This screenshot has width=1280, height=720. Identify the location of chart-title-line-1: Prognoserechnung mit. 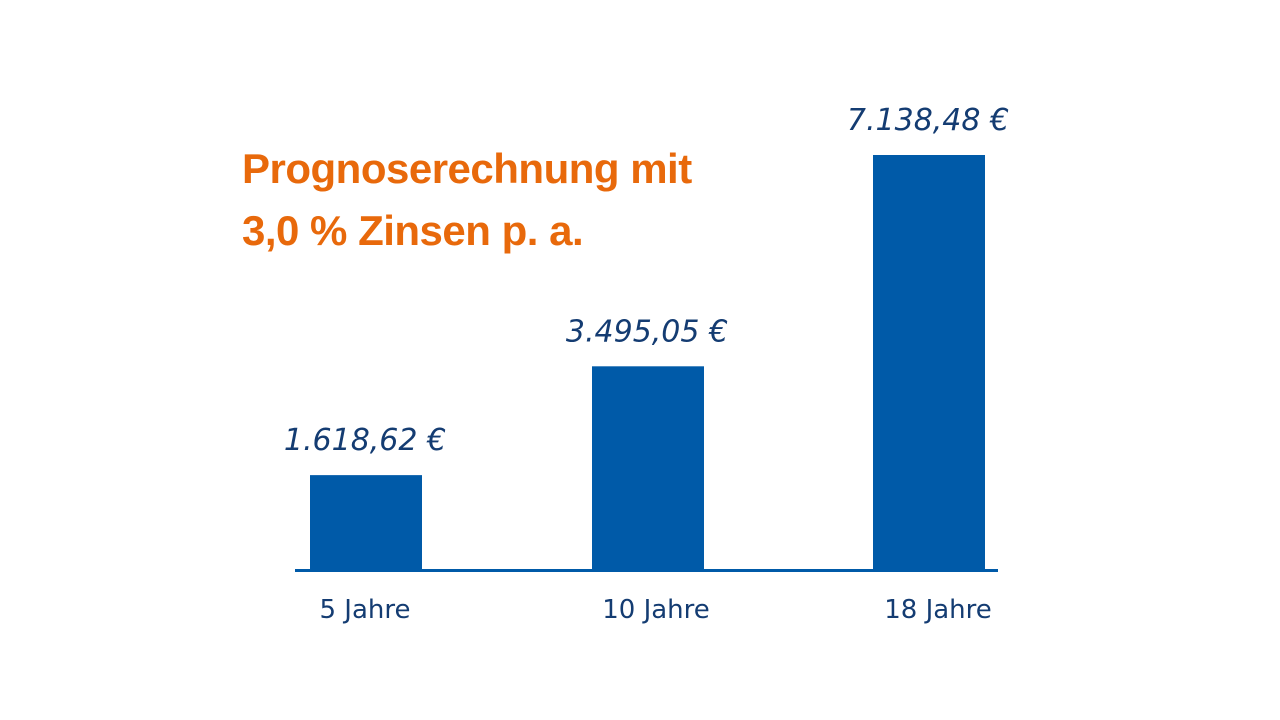
(467, 168).